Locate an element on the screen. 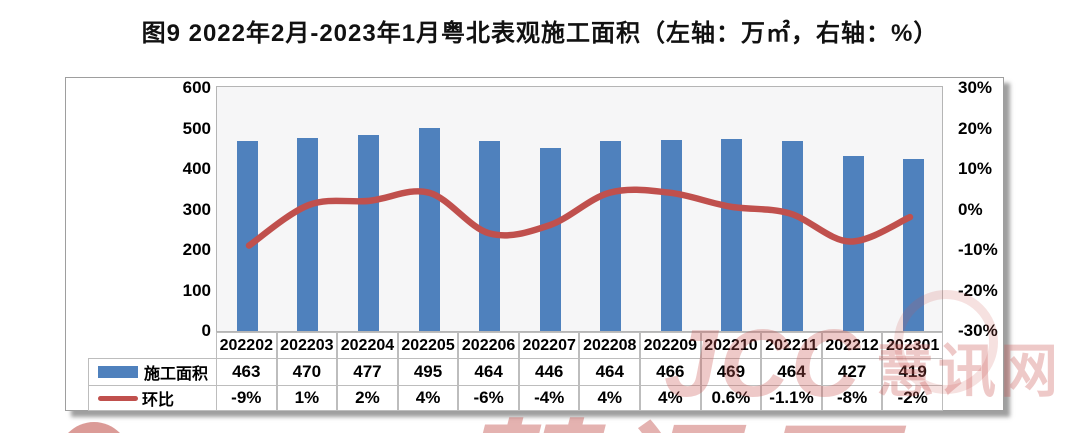  construction-area-value-cell: 470 is located at coordinates (307, 372).